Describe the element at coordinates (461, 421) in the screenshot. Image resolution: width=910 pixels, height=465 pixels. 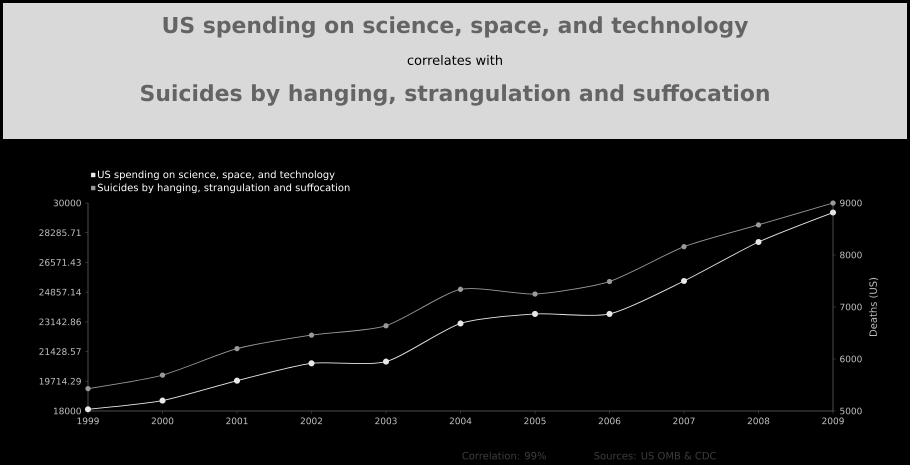
I see `x-tick-label: 2004` at that location.